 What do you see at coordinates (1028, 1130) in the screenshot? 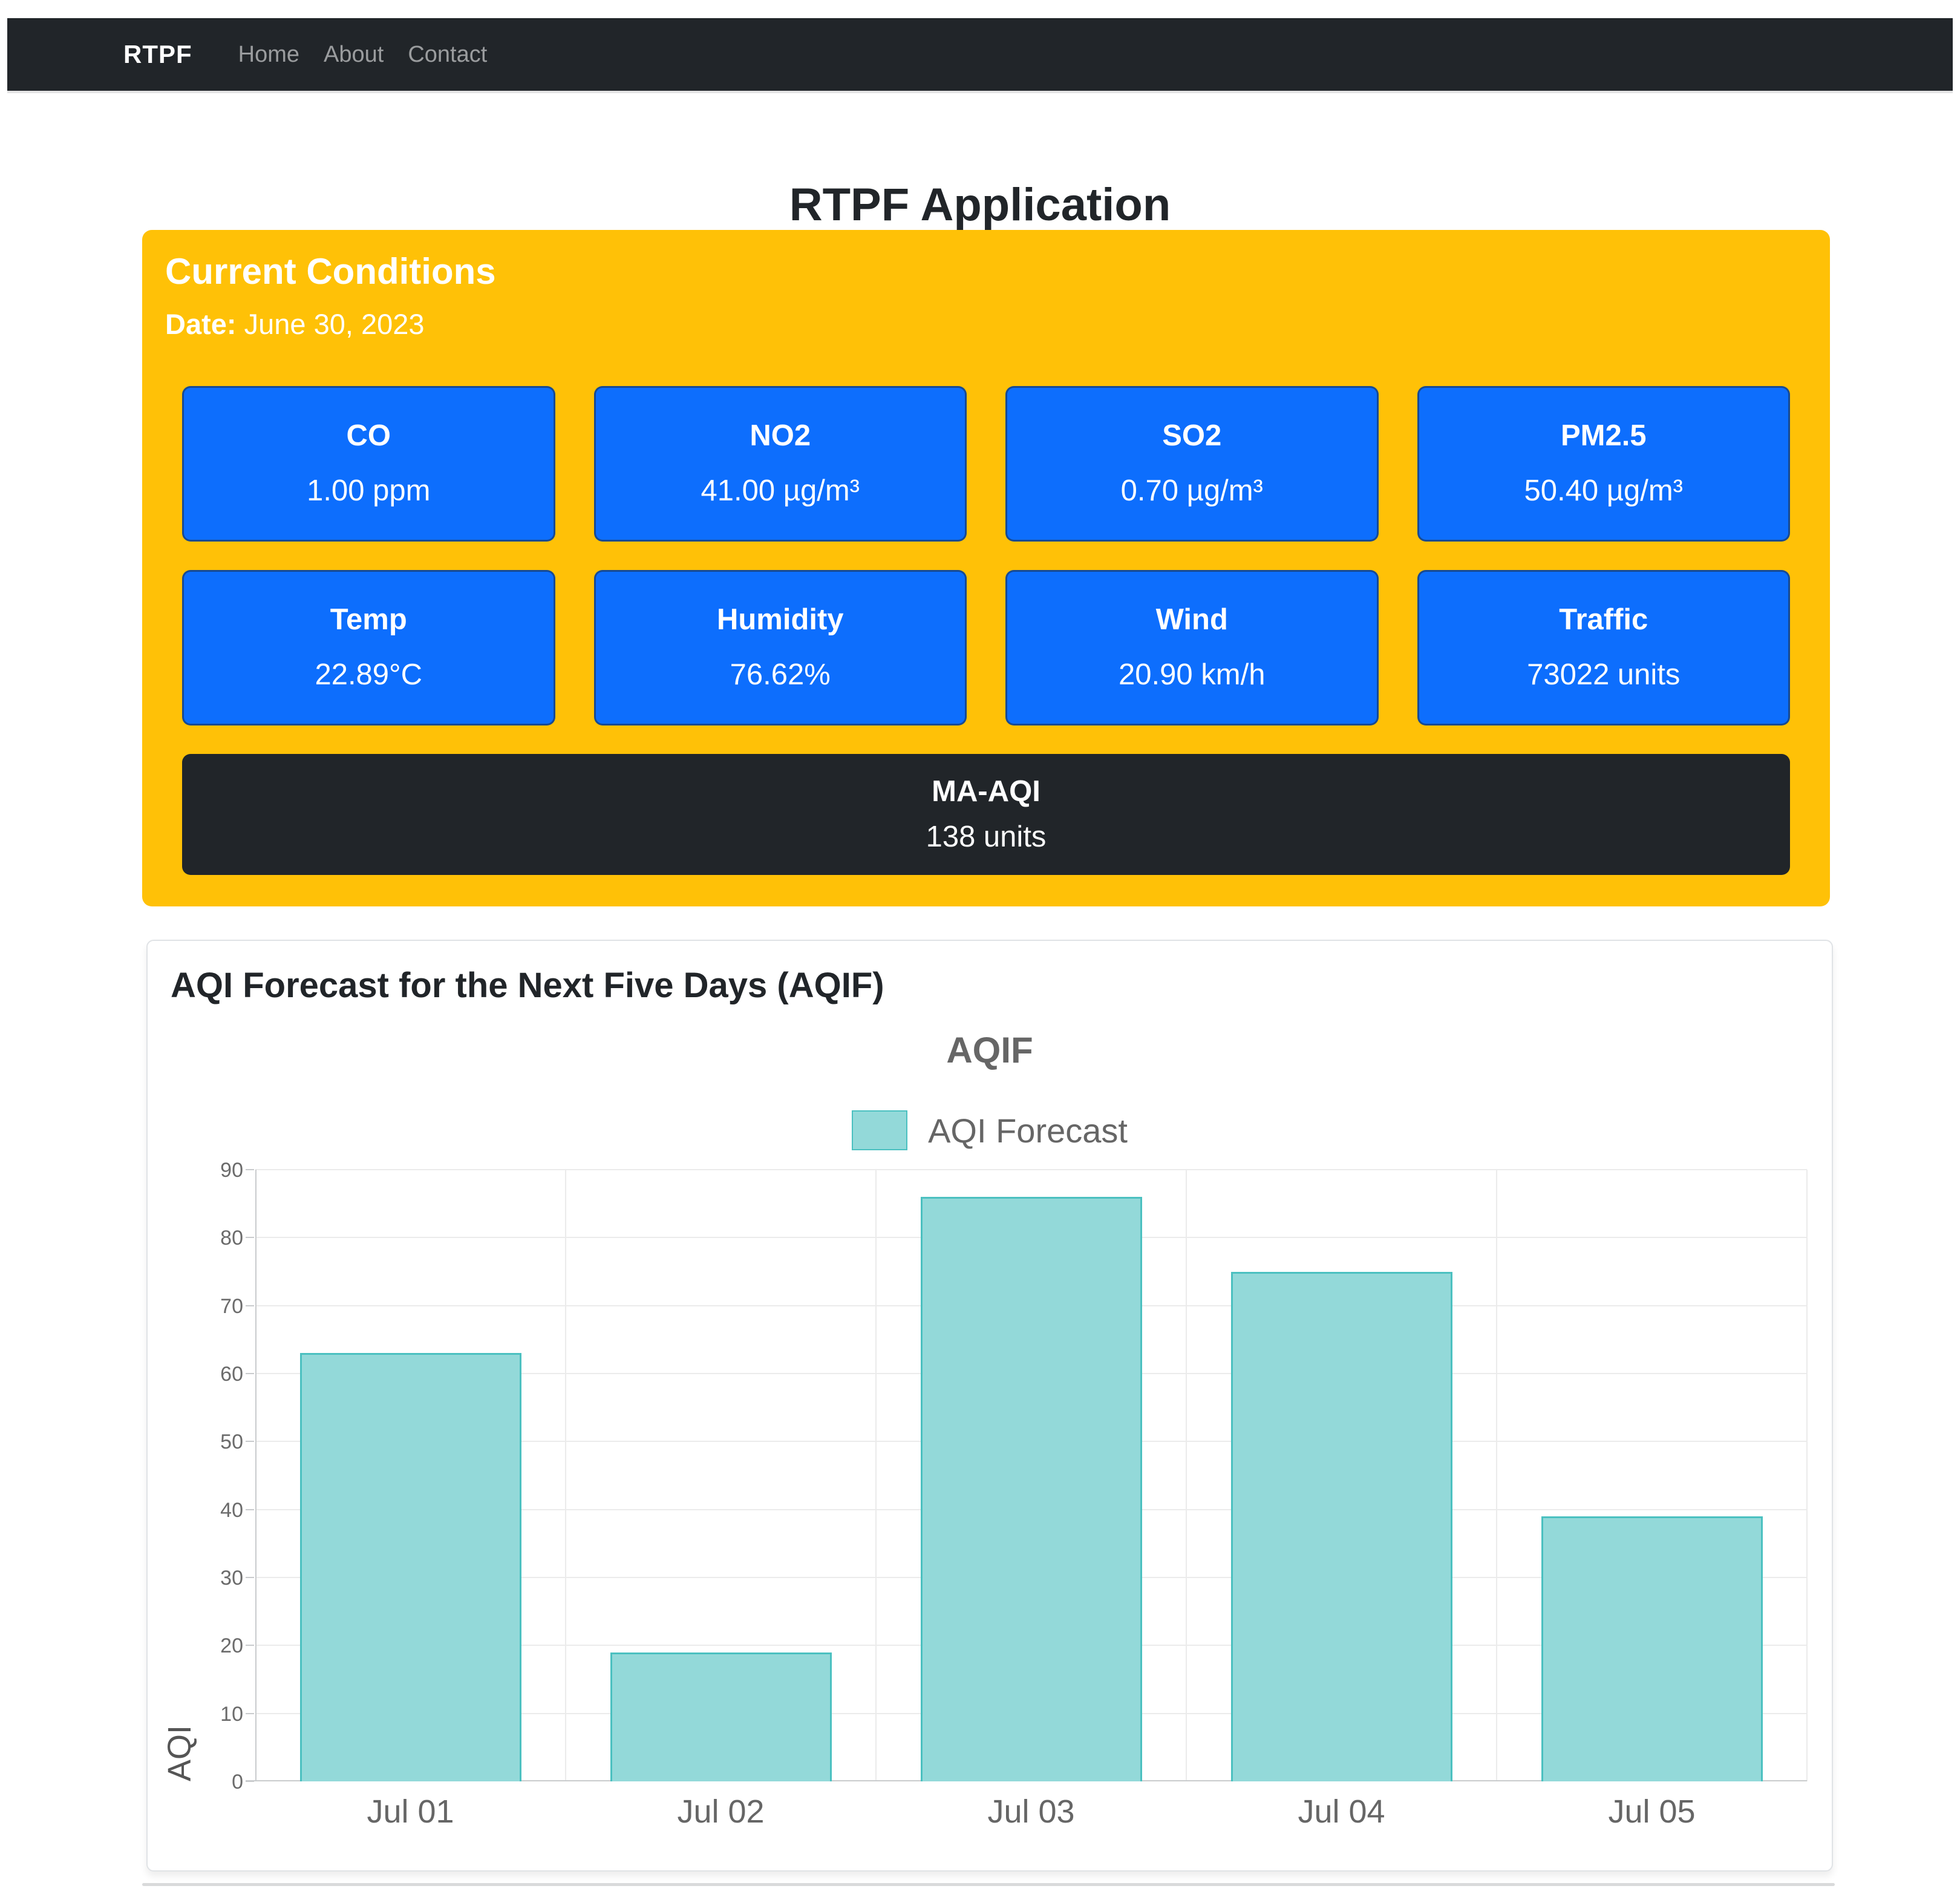
I see `legend-label: AQI Forecast` at bounding box center [1028, 1130].